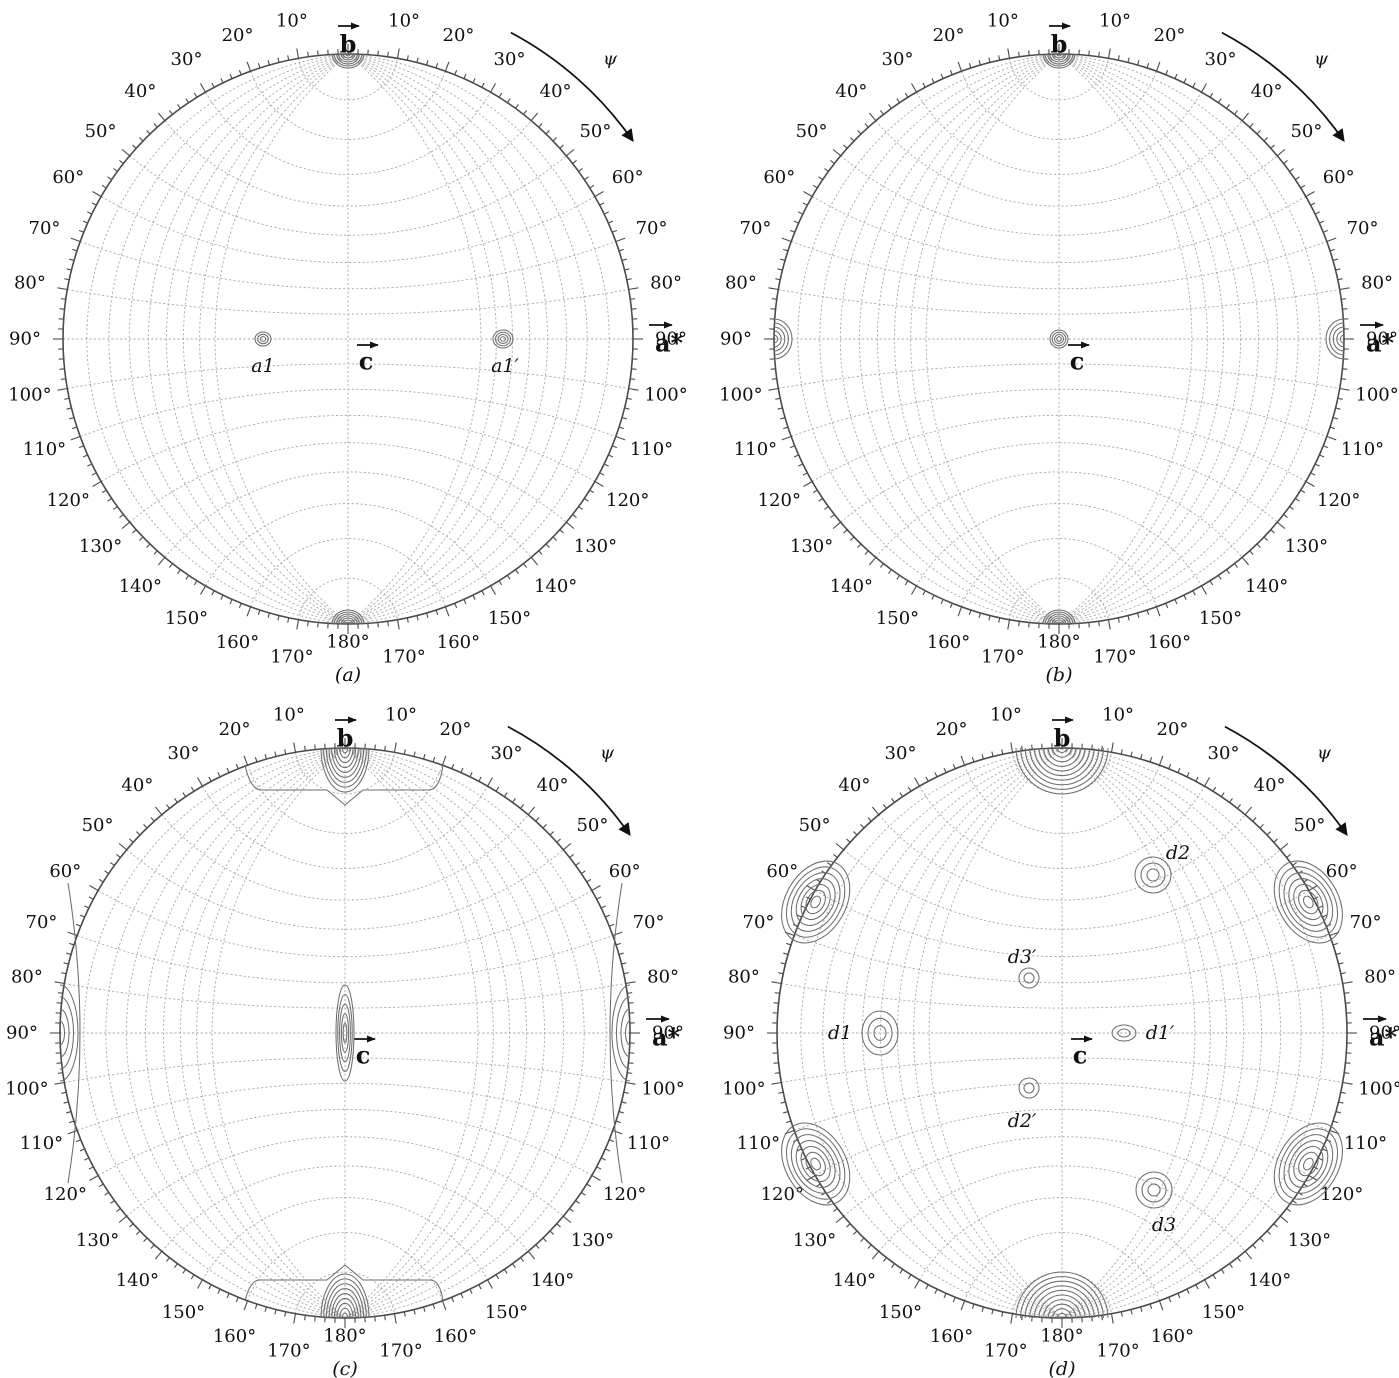 Image resolution: width=1399 pixels, height=1378 pixels. Describe the element at coordinates (1029, 1088) in the screenshot. I see `d2-prime-spot-contour` at that location.